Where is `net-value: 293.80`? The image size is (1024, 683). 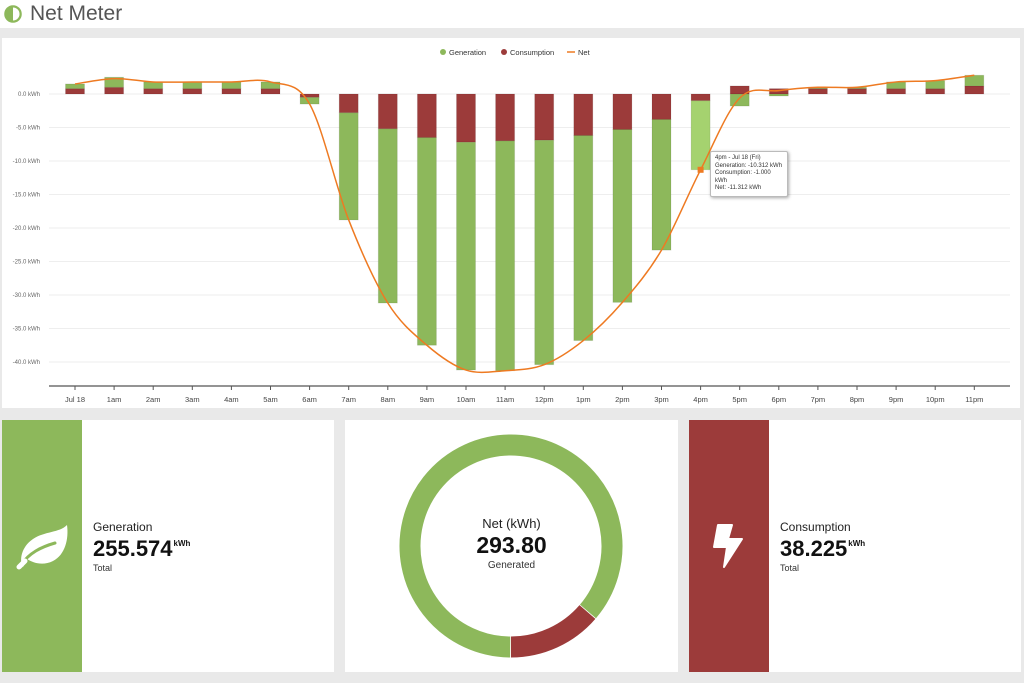
net-value: 293.80 is located at coordinates (511, 545).